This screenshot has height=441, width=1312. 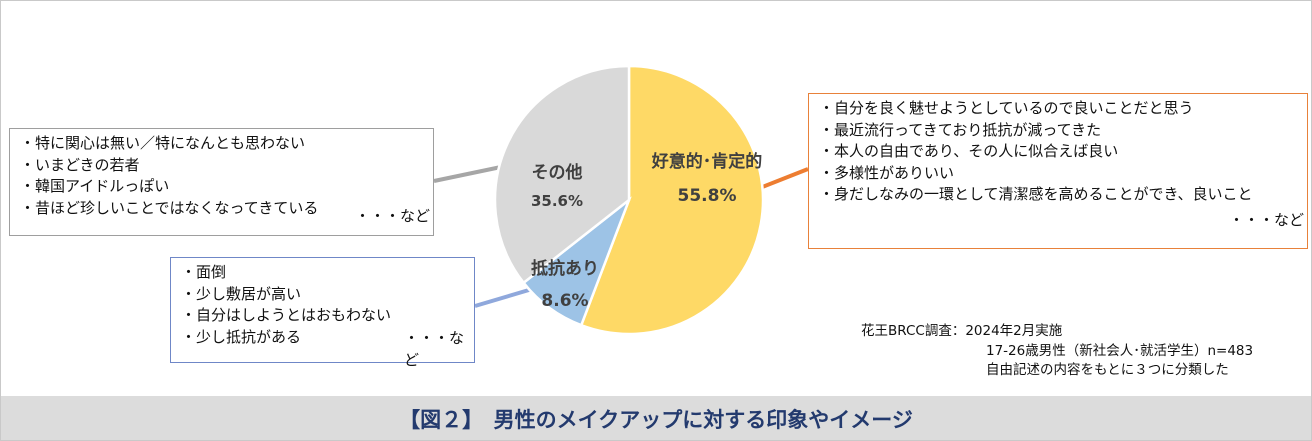 I want to click on callout-other-item: ・韓国アイドルっぽい, so click(x=95, y=186).